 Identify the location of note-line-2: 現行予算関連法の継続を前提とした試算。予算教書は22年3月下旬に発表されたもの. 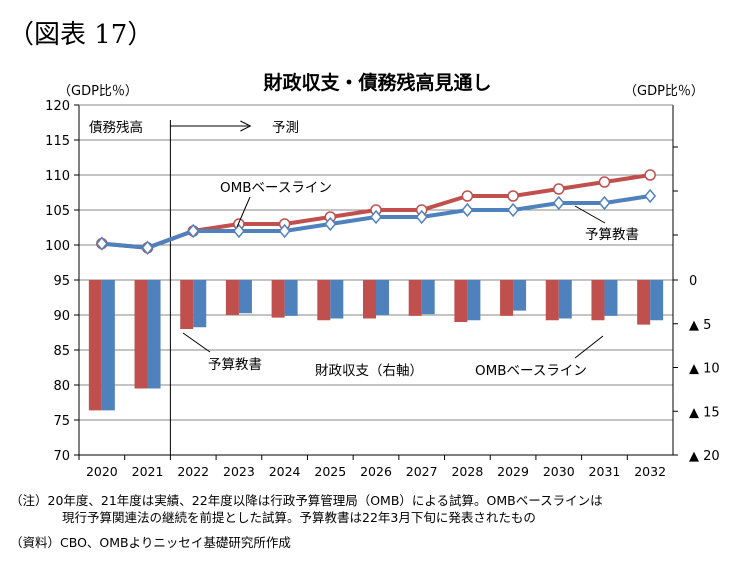
(299, 517).